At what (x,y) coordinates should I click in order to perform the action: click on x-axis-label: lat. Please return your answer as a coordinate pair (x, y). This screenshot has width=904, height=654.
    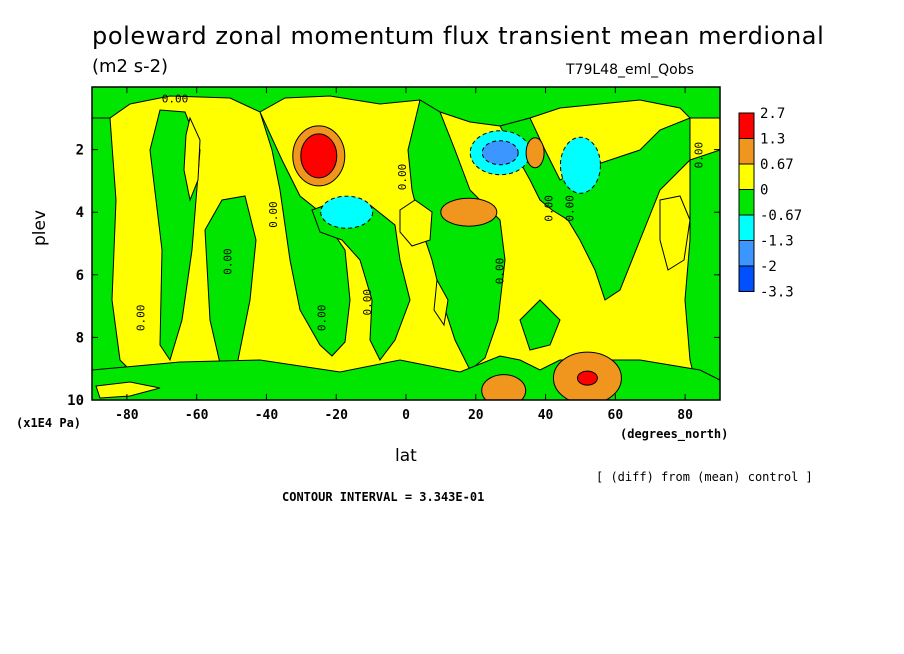
    Looking at the image, I should click on (406, 456).